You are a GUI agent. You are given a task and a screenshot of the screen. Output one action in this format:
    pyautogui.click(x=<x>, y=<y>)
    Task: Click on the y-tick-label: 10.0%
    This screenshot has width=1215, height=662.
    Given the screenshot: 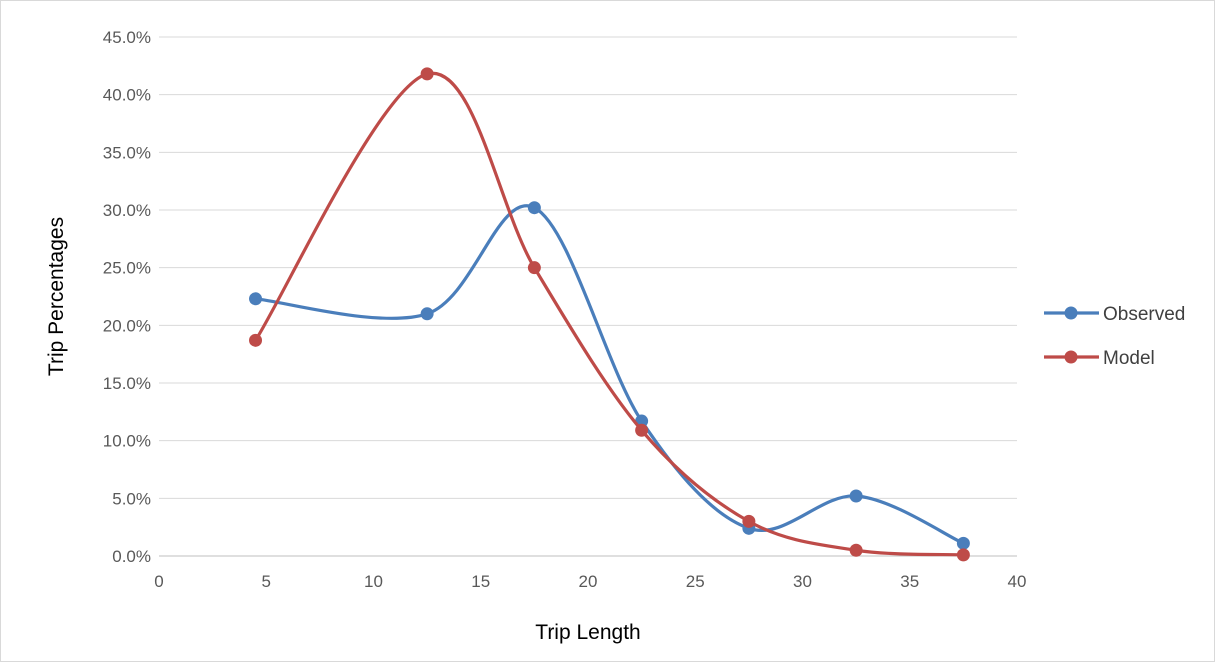 What is the action you would take?
    pyautogui.click(x=127, y=441)
    